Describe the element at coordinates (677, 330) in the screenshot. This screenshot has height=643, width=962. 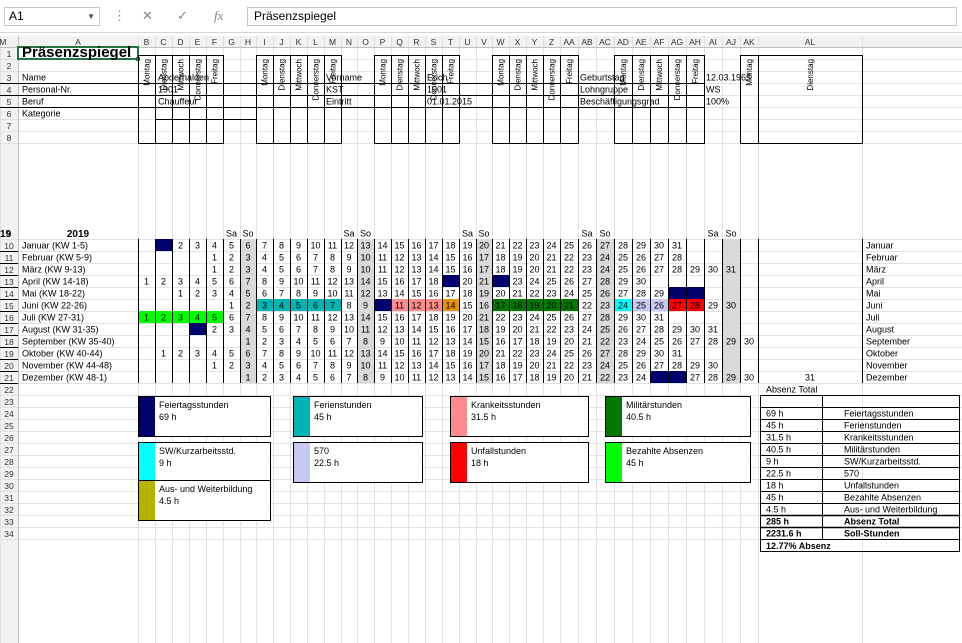
I see `day-number: 29` at that location.